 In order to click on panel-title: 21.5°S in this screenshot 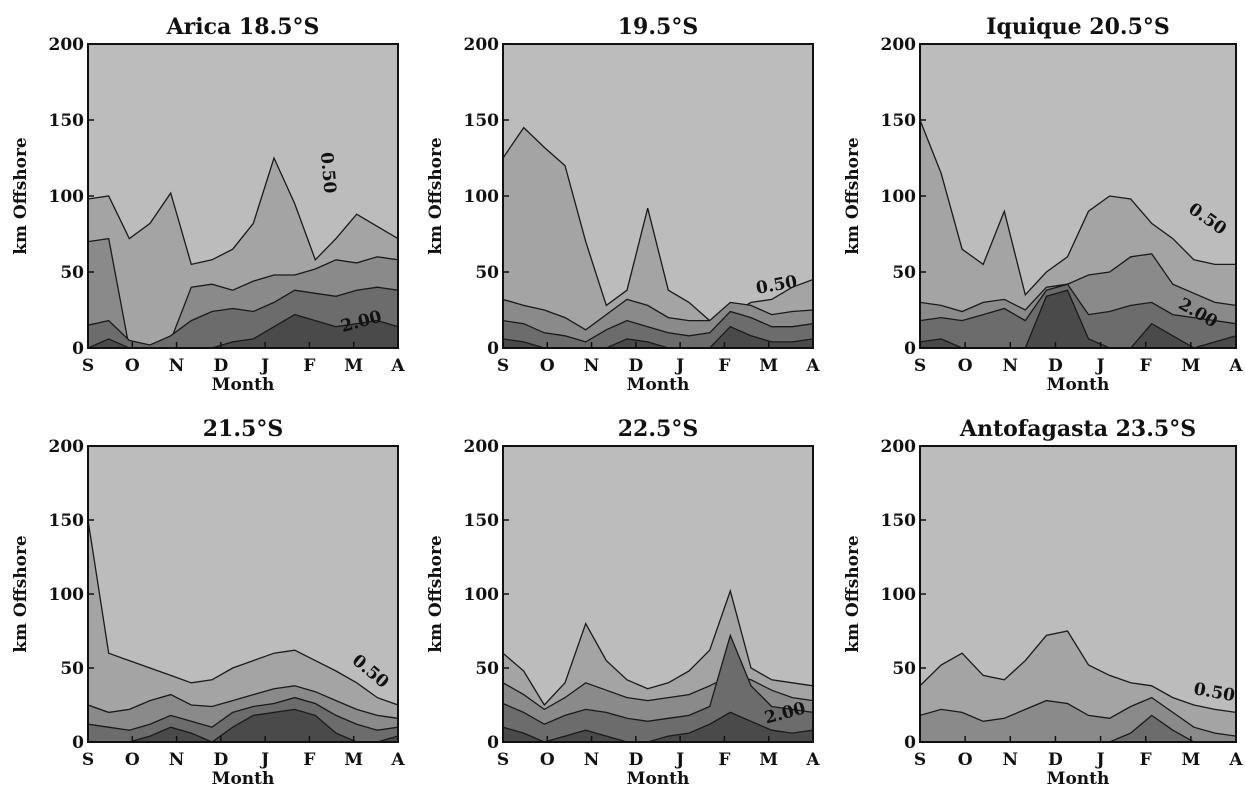, I will do `click(243, 429)`.